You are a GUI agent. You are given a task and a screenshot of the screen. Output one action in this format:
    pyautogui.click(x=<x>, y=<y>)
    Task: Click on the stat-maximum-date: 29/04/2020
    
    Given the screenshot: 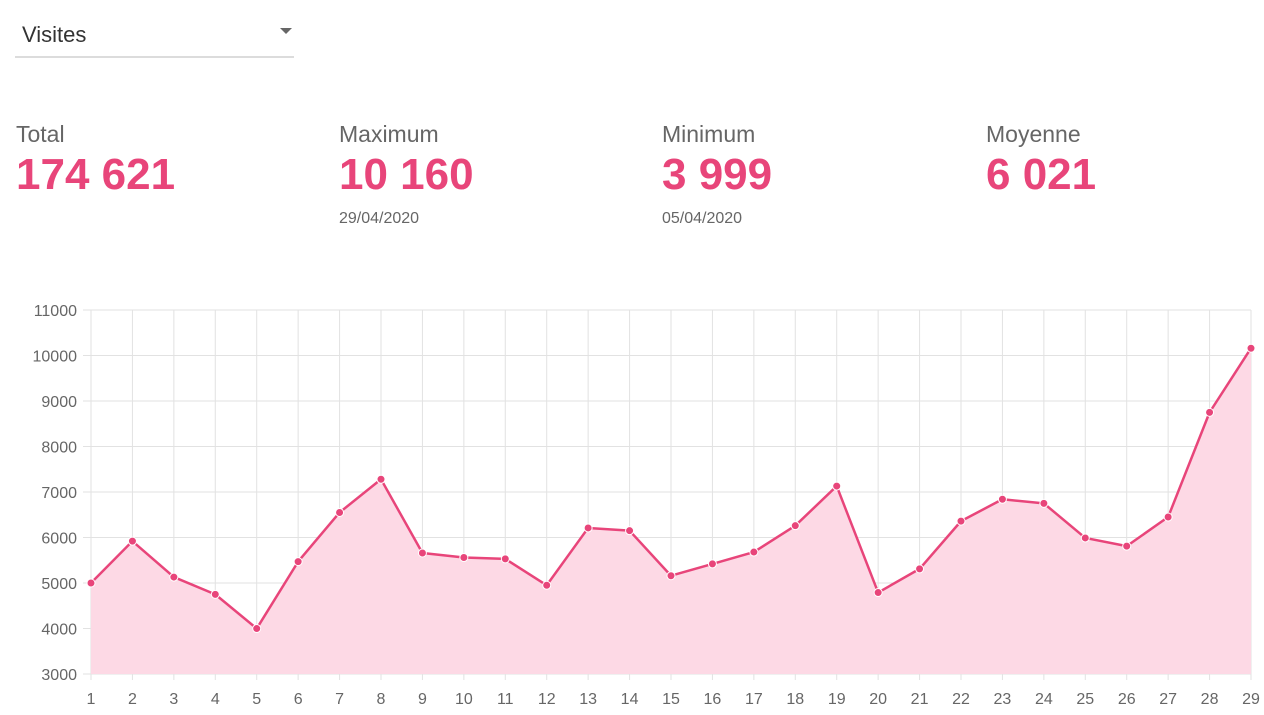 What is the action you would take?
    pyautogui.click(x=379, y=218)
    